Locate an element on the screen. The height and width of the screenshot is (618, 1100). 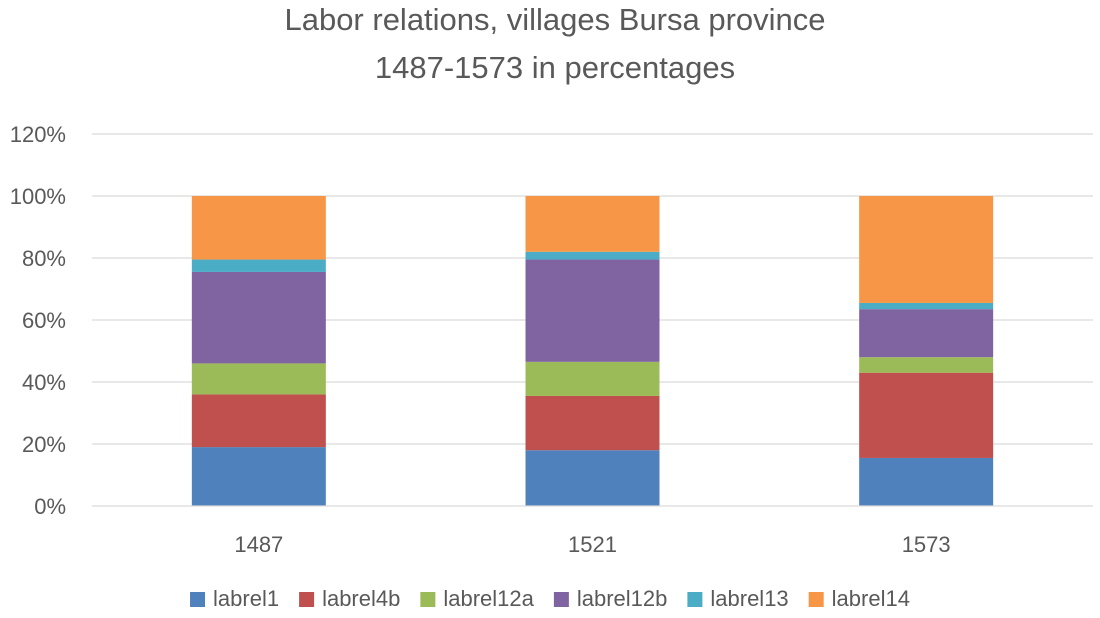
legend-label: labrel12a is located at coordinates (488, 598).